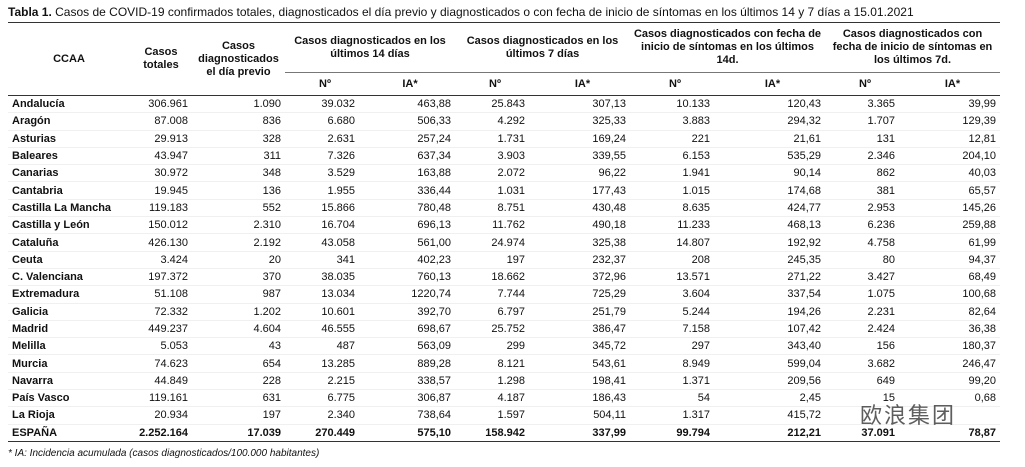 This screenshot has height=467, width=1025. I want to click on title-label: Tabla 1., so click(30, 12).